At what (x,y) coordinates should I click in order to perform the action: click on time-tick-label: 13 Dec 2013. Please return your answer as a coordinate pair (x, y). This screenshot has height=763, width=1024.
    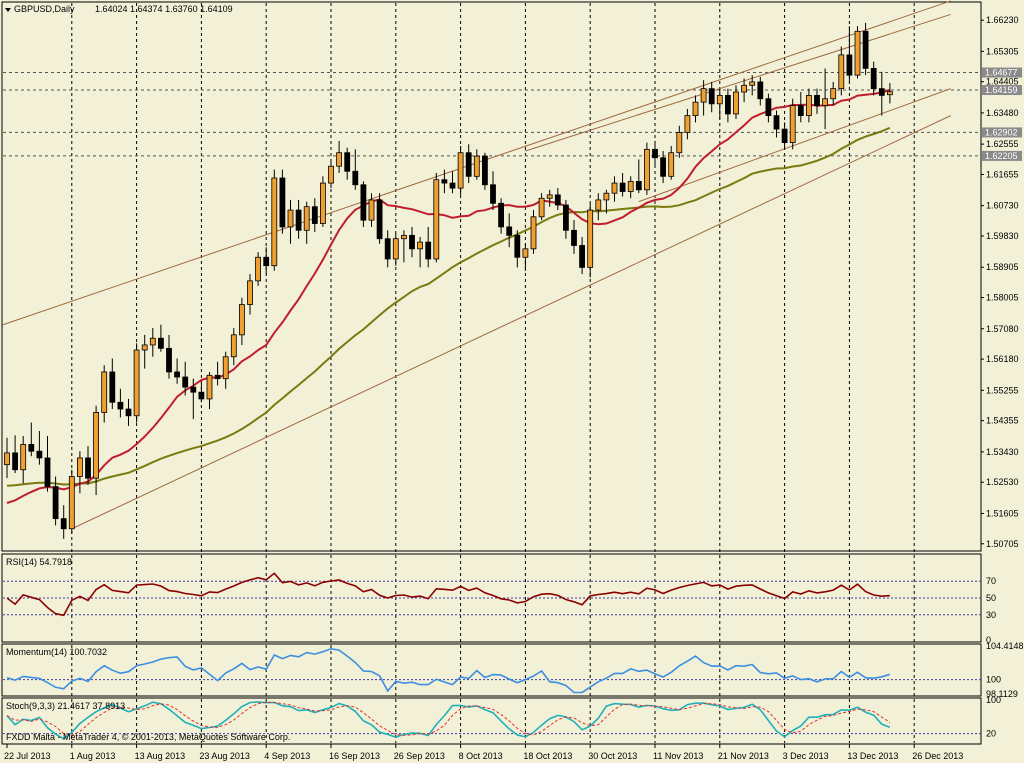
    Looking at the image, I should click on (872, 756).